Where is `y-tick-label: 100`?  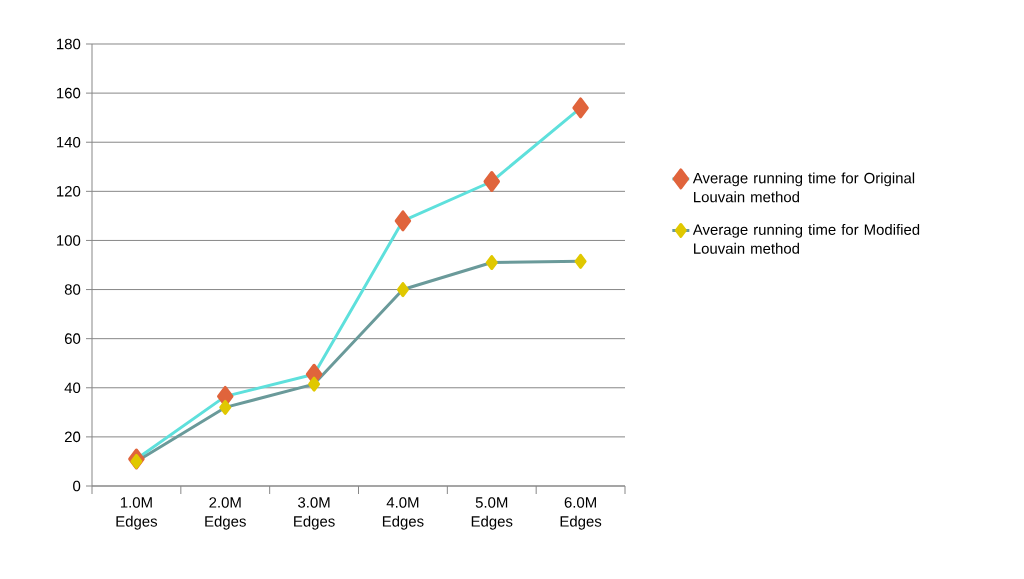
y-tick-label: 100 is located at coordinates (69, 240).